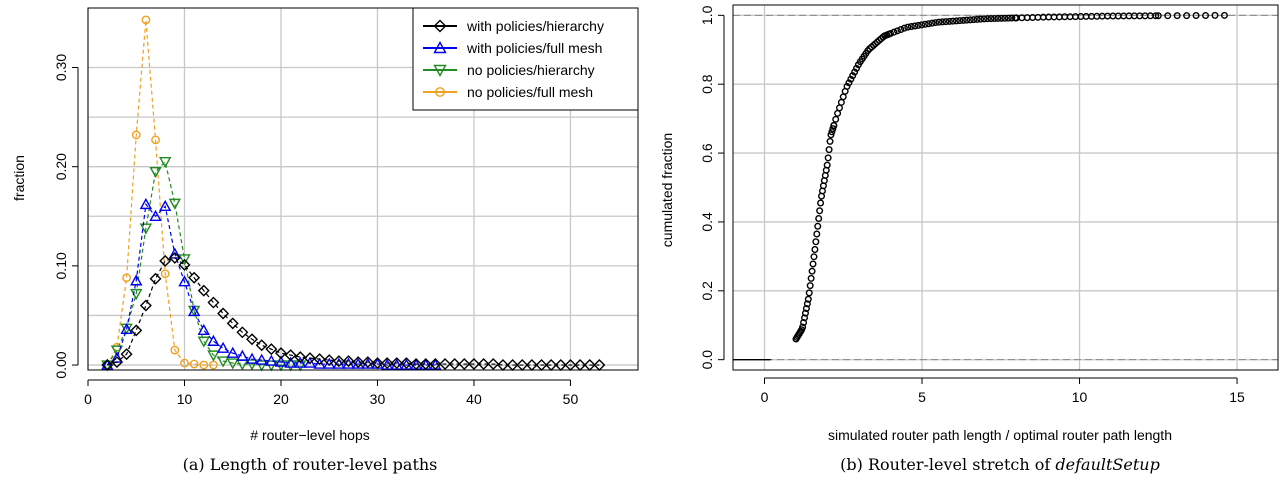  I want to click on right-y-tick-label: 0.8, so click(707, 84).